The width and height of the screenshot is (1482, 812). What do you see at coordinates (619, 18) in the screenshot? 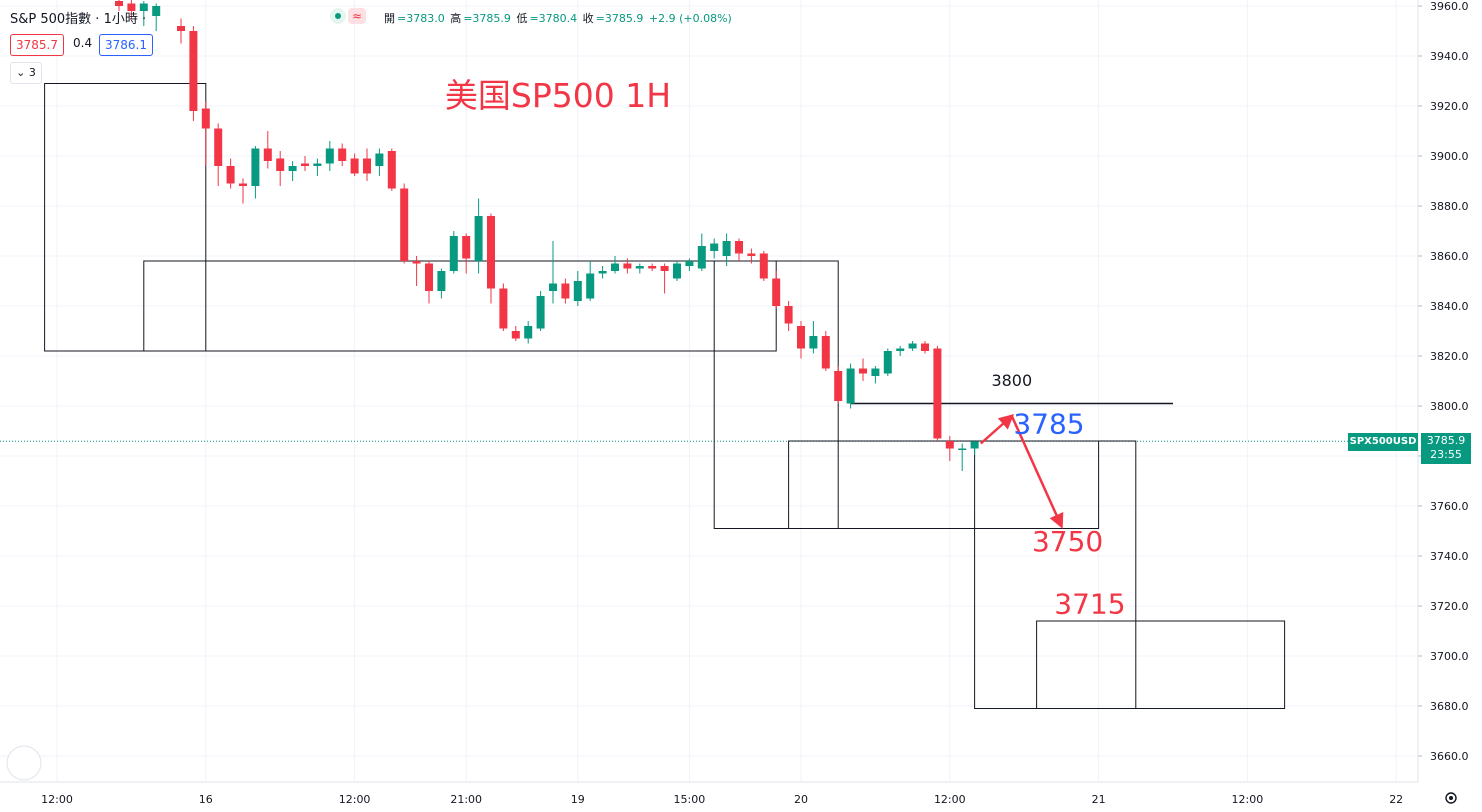
I see `close-value: =3785.9` at bounding box center [619, 18].